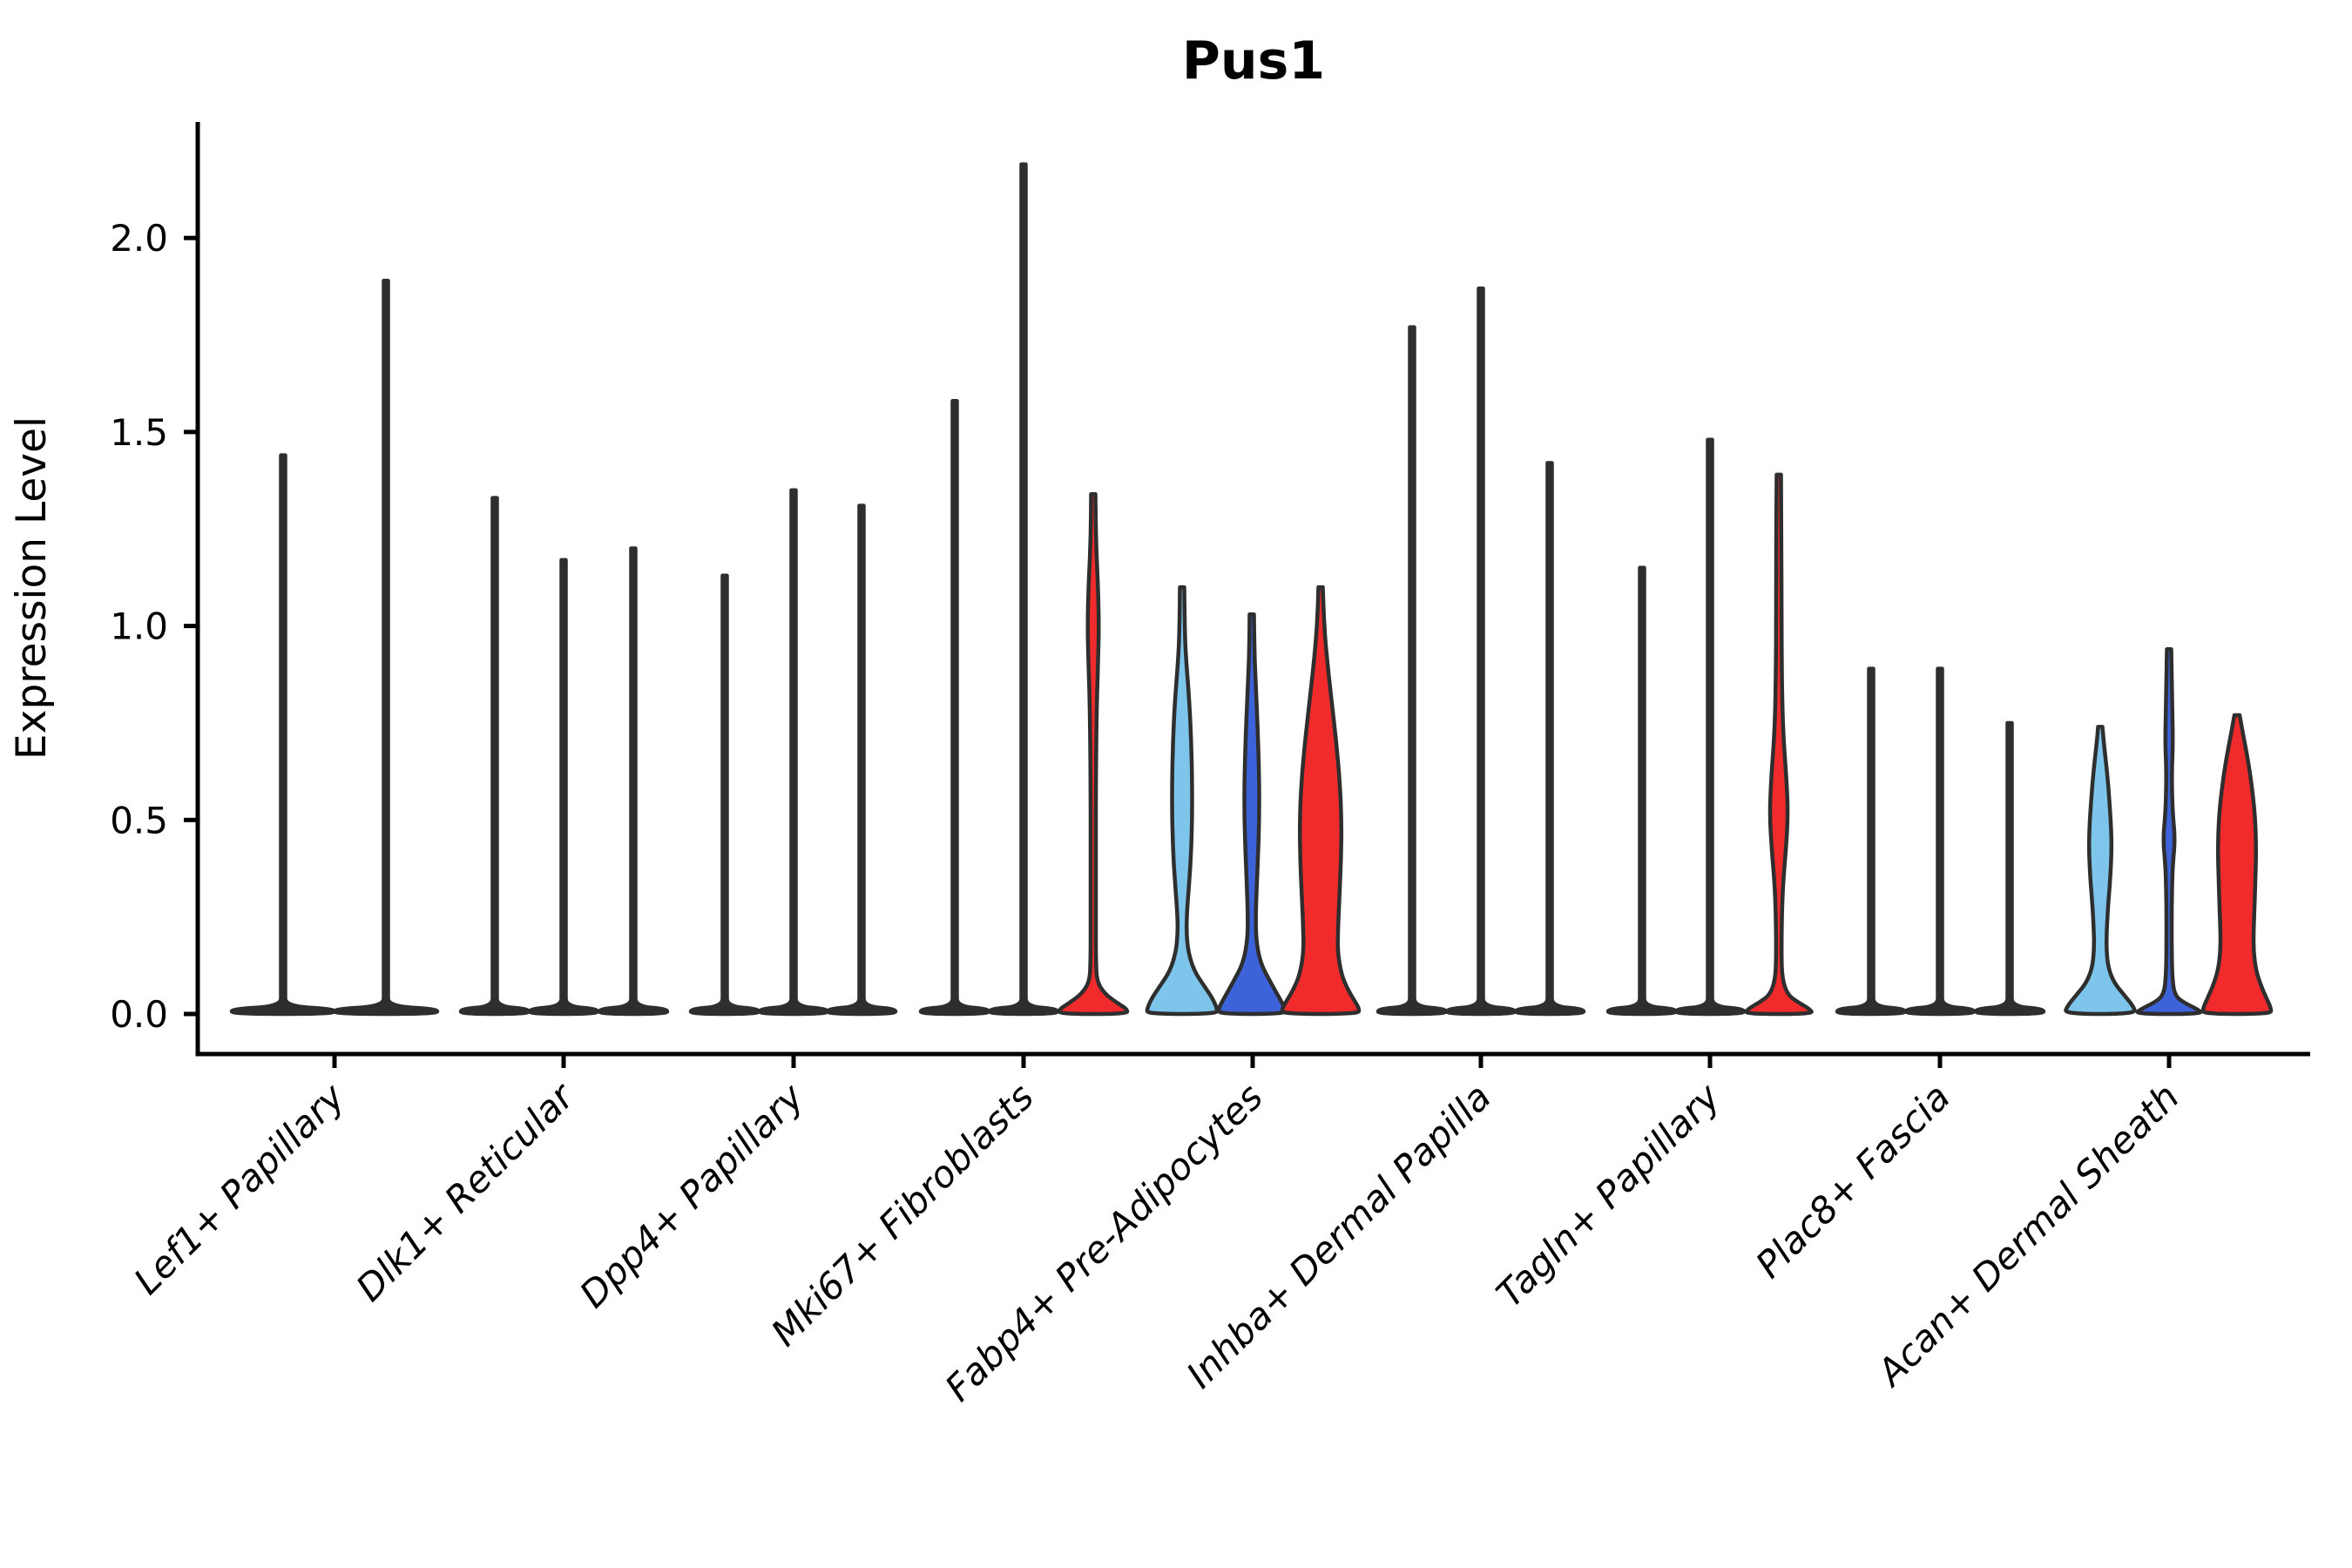  I want to click on x-tick-label: Tagln+ Papillary, so click(1608, 1195).